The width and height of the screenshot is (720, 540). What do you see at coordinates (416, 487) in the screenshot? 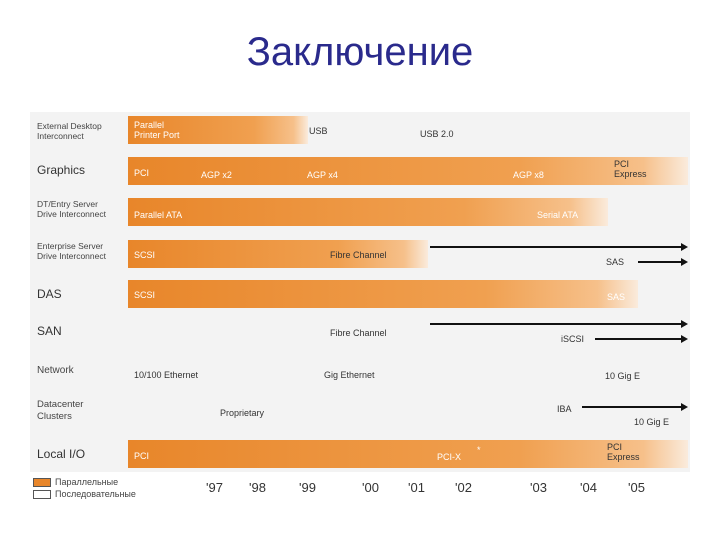
I see `year-label: '01` at bounding box center [416, 487].